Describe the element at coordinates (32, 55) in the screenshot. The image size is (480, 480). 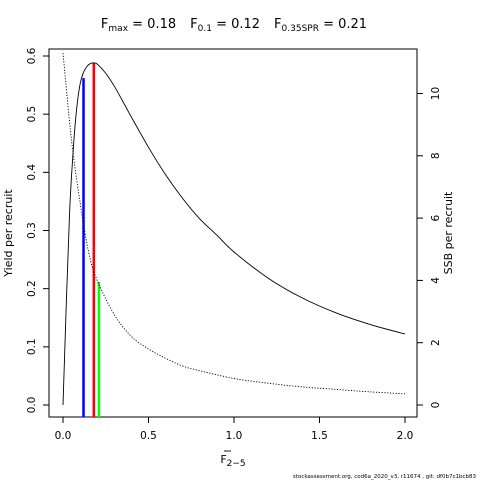
I see `y-left-tick-label: 0.6` at that location.